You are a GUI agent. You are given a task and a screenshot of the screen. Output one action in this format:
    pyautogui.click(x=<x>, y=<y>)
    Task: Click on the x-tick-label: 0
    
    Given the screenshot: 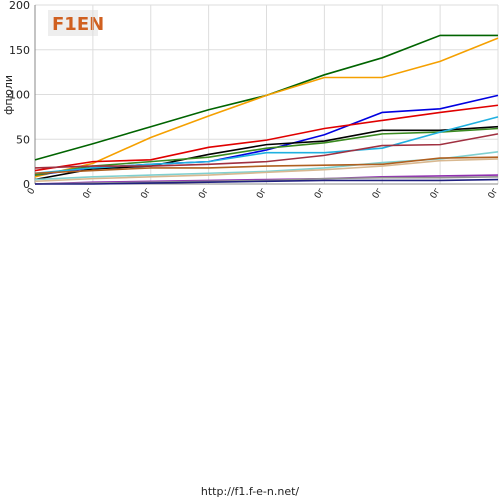 What is the action you would take?
    pyautogui.click(x=32, y=191)
    